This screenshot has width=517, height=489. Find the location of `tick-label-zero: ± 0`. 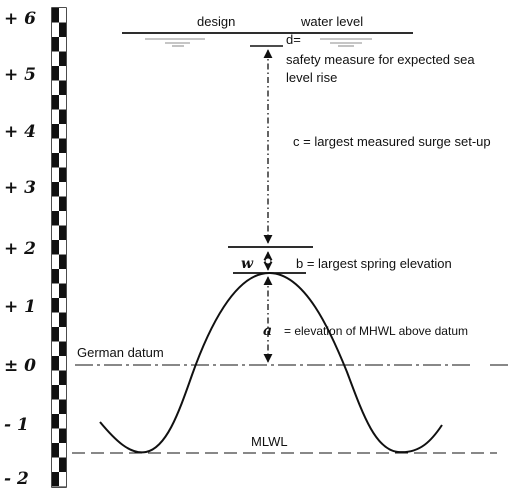

tick-label-zero: ± 0 is located at coordinates (20, 366).